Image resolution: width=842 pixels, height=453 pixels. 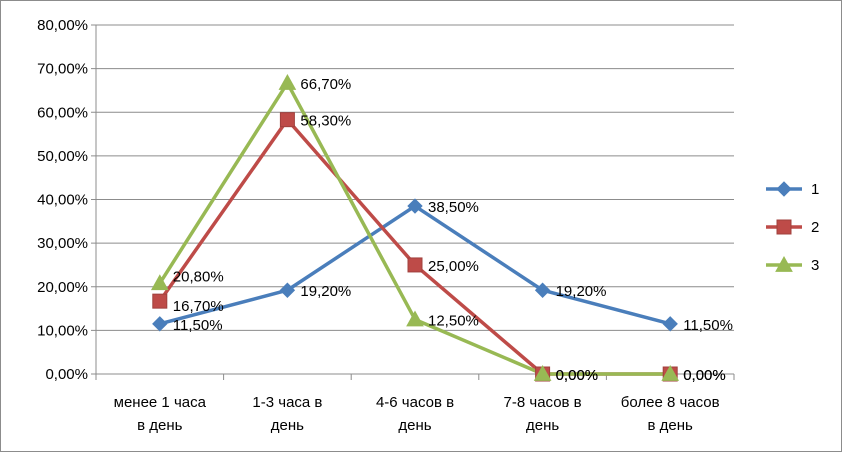 I want to click on data-label: 38,50%, so click(x=453, y=207).